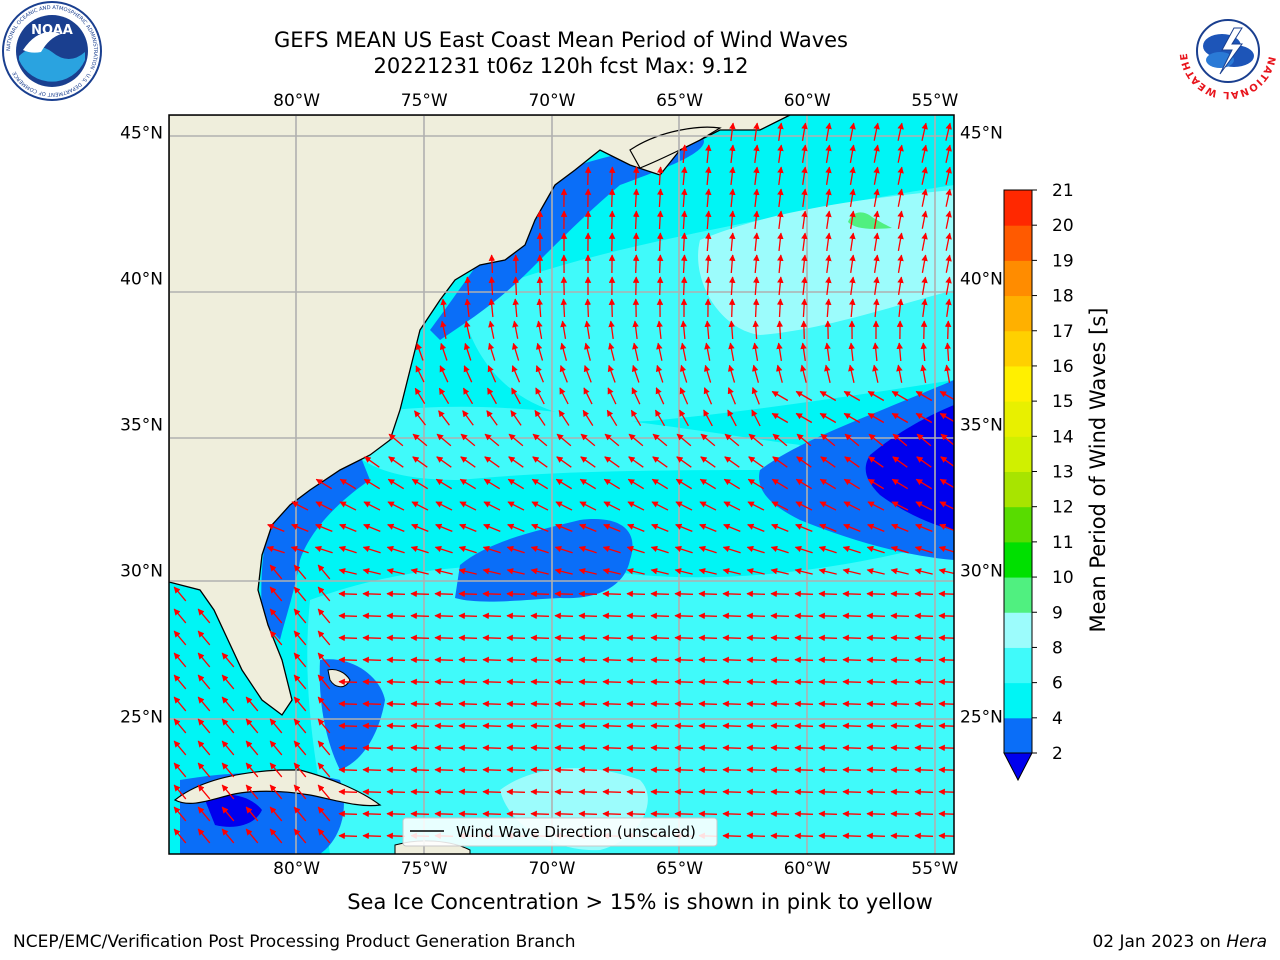  I want to click on colorbar-tick-label: 10, so click(1063, 578).